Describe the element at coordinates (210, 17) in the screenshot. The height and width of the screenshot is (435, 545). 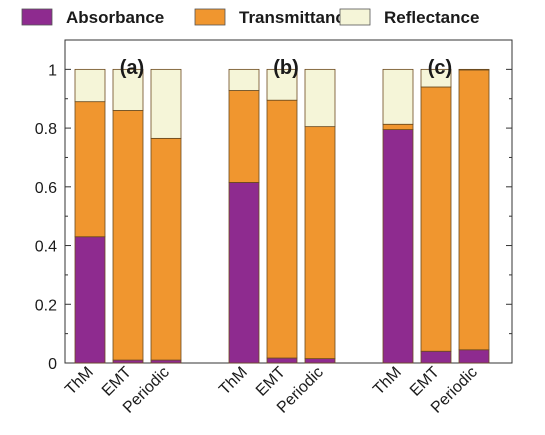
I see `legend-swatch-transmittance` at that location.